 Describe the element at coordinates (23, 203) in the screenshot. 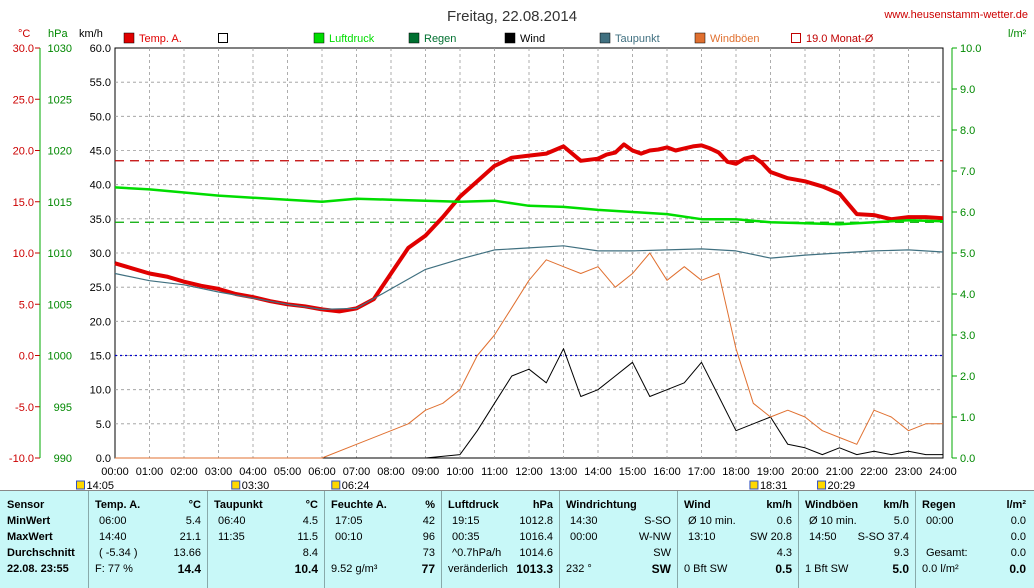

I see `tick-temp-3: 15.0` at that location.